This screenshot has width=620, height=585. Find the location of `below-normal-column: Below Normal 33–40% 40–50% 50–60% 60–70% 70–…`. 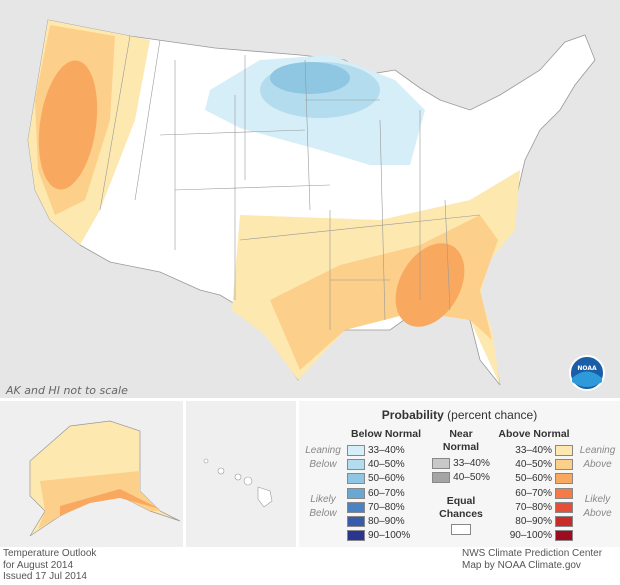

below-normal-column: Below Normal 33–40% 40–50% 50–60% 60–70% 70–… is located at coordinates (386, 485).